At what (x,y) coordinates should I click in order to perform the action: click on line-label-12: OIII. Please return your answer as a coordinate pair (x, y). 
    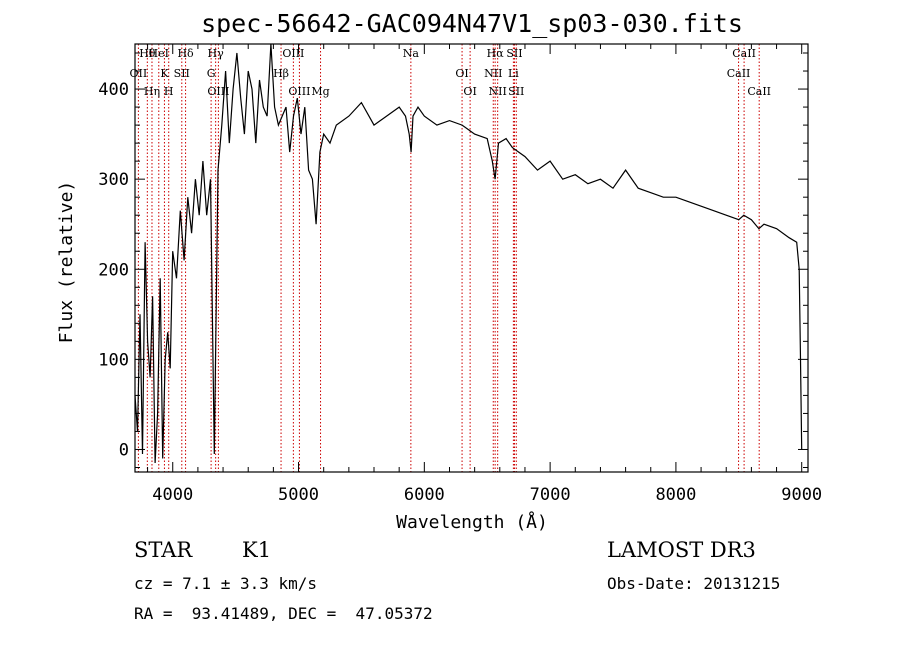
    Looking at the image, I should click on (293, 53).